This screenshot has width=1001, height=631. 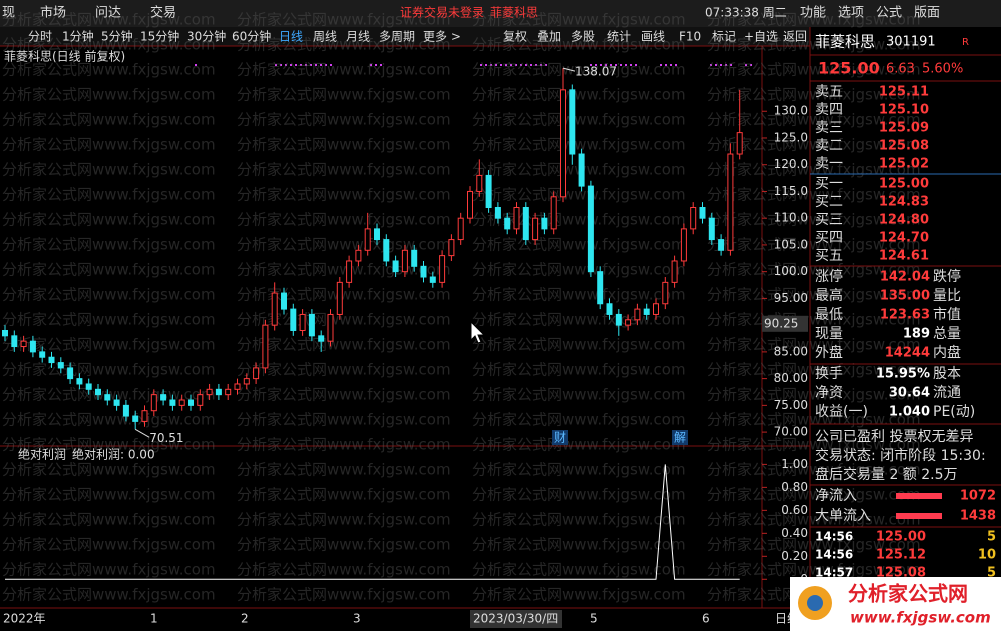 What do you see at coordinates (829, 220) in the screenshot?
I see `book-label: 买三` at bounding box center [829, 220].